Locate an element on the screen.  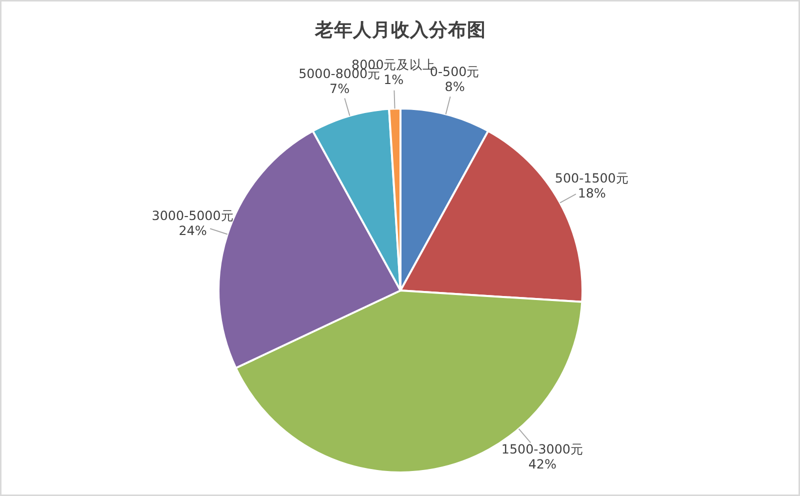
data-label: 24% is located at coordinates (192, 230).